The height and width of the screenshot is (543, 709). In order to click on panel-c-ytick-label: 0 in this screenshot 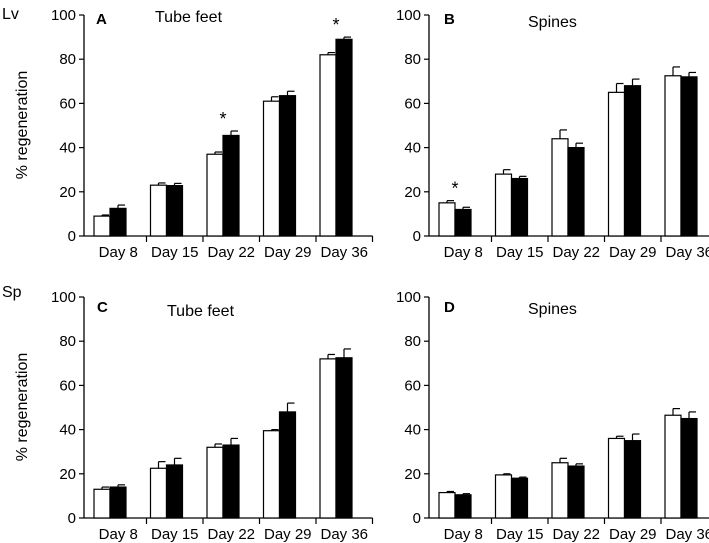, I will do `click(72, 518)`.